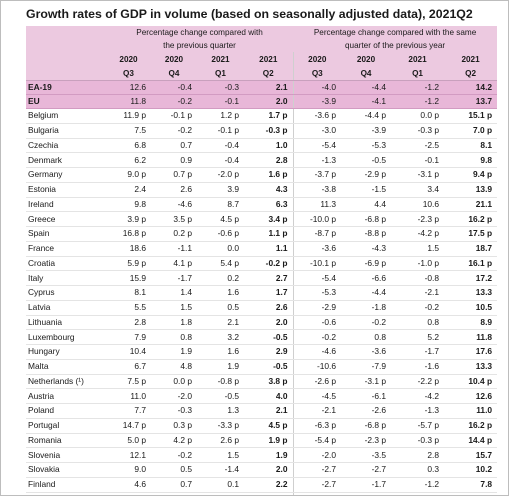  What do you see at coordinates (269, 205) in the screenshot?
I see `value-cell: 6.3` at bounding box center [269, 205].